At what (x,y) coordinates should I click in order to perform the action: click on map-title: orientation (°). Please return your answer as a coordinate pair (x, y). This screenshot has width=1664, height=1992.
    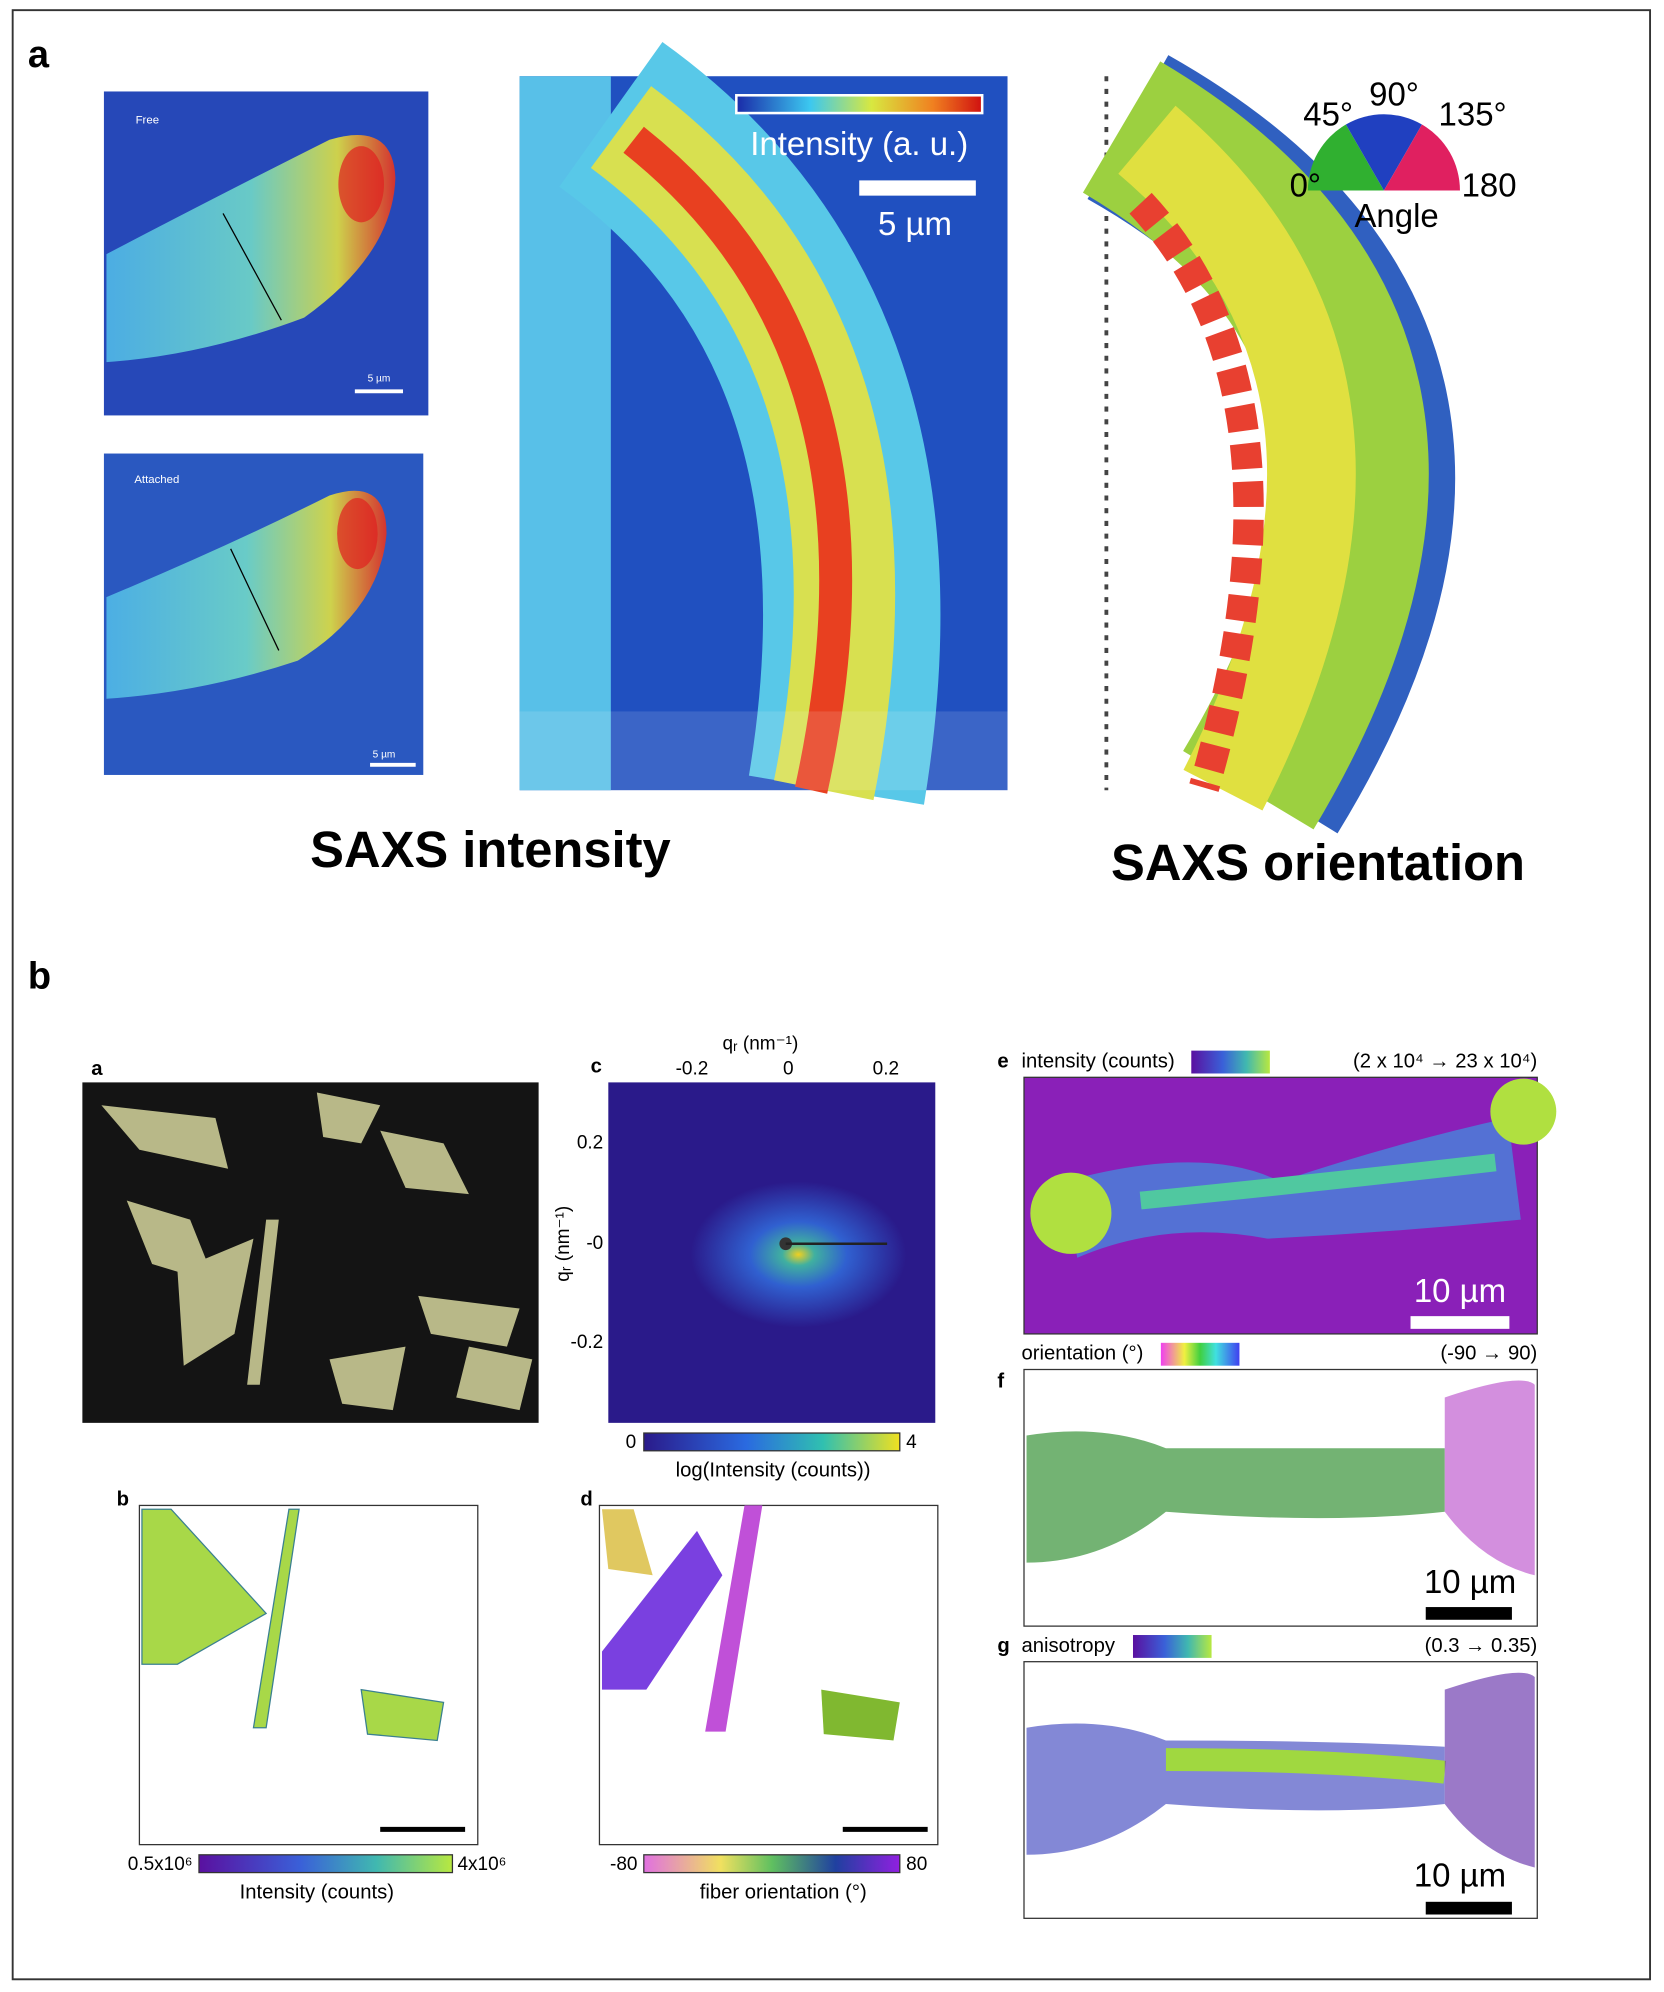
    Looking at the image, I should click on (1082, 1354).